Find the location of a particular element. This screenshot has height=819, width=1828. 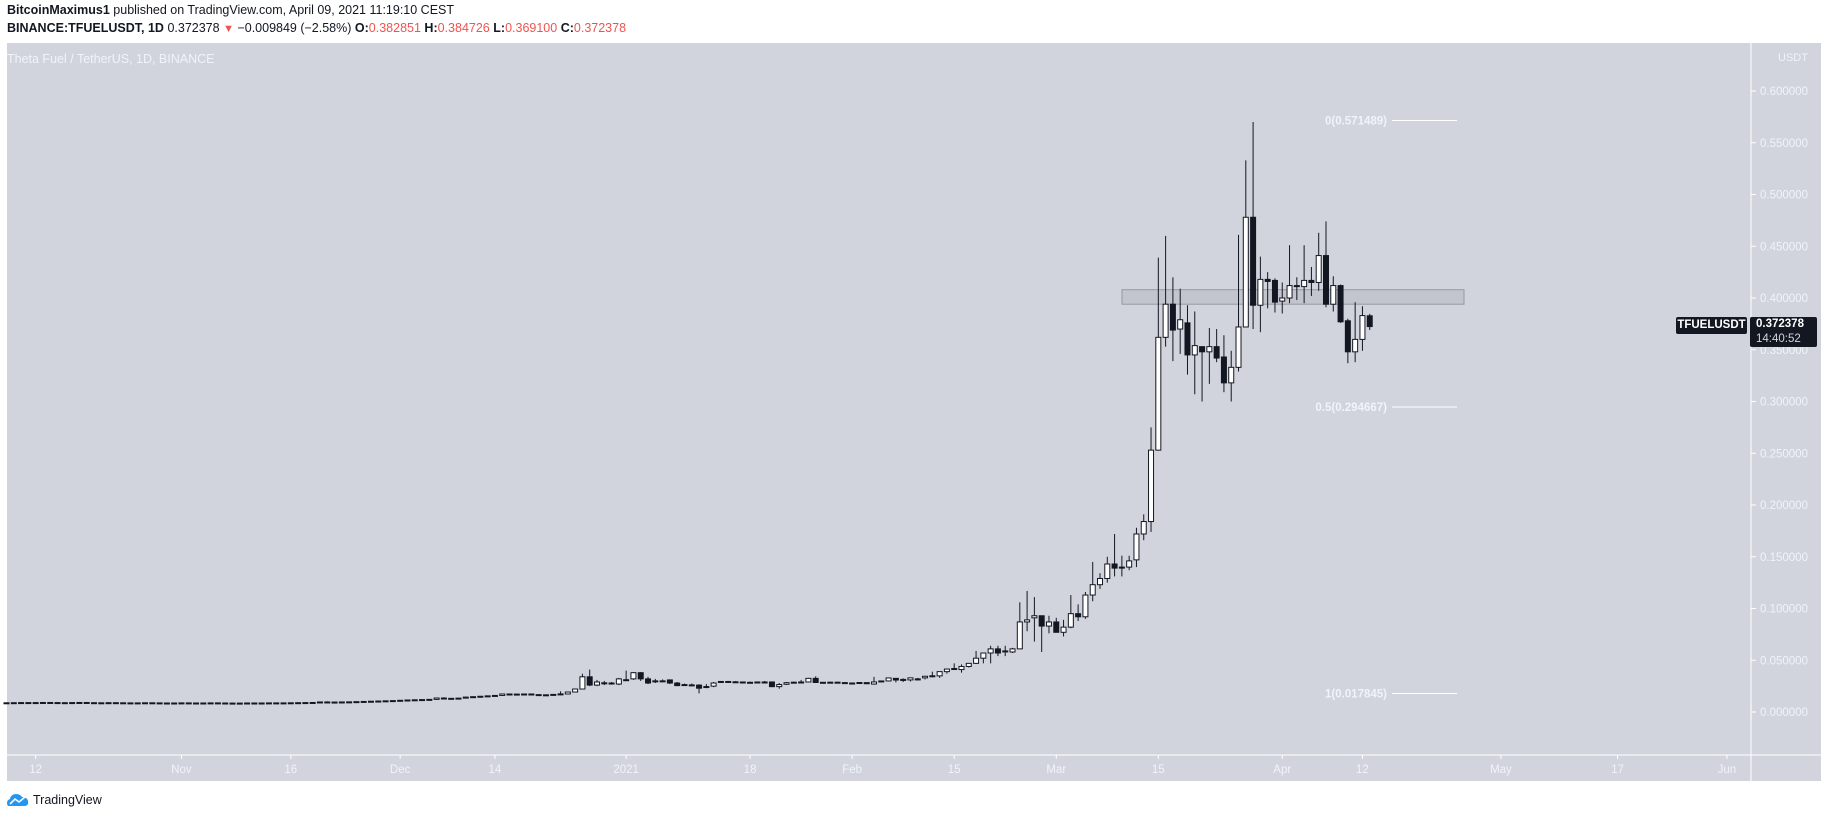

author-name: BitcoinMaximus1 is located at coordinates (58, 10).